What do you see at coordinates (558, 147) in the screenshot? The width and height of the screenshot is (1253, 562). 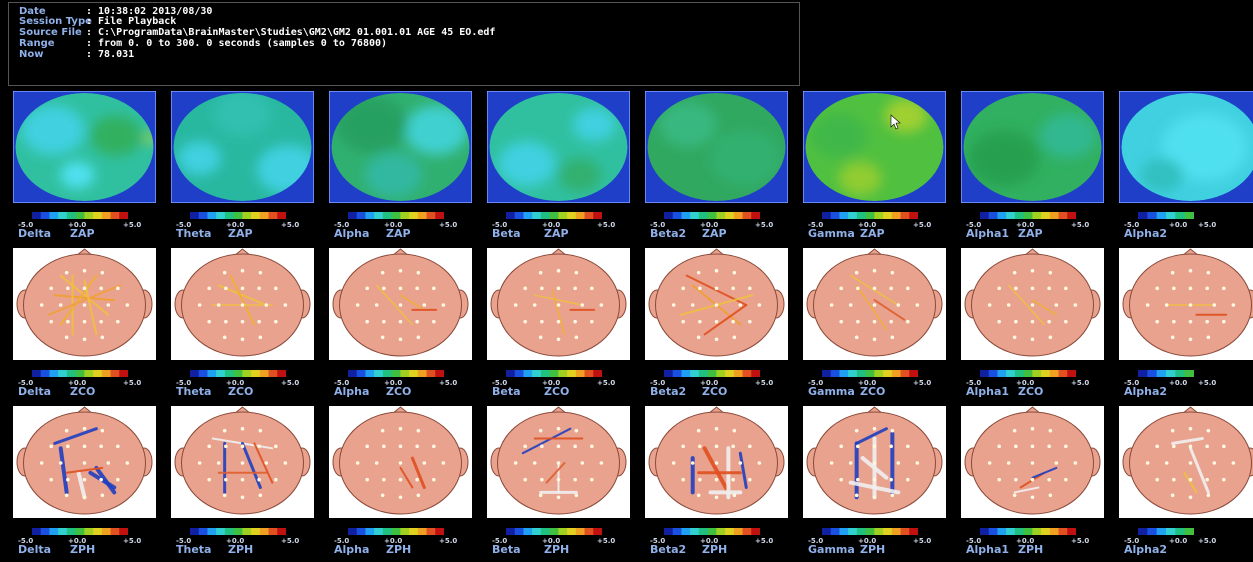 I see `topomap-svg` at bounding box center [558, 147].